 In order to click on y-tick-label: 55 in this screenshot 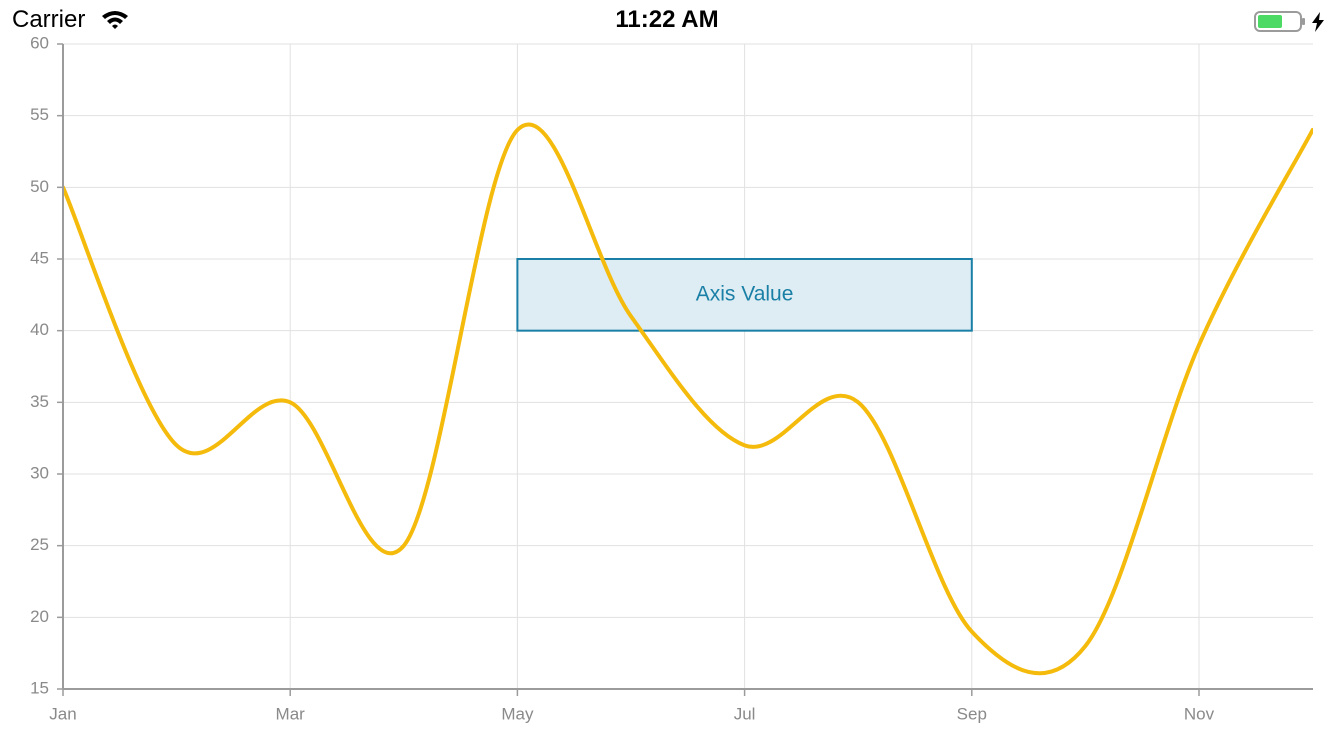, I will do `click(39, 114)`.